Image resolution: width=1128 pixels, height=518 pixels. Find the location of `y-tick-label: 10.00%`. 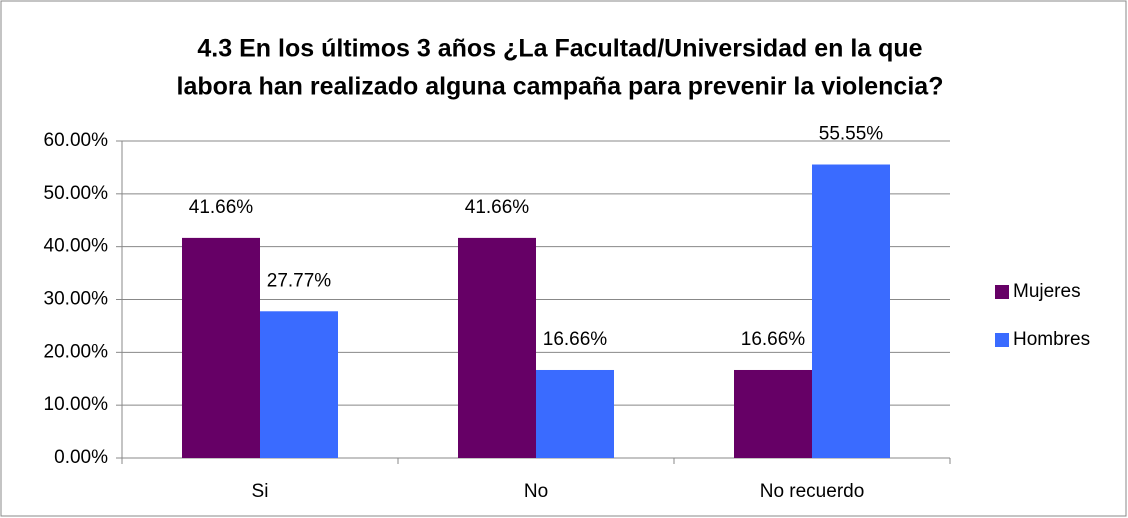

y-tick-label: 10.00% is located at coordinates (76, 404).